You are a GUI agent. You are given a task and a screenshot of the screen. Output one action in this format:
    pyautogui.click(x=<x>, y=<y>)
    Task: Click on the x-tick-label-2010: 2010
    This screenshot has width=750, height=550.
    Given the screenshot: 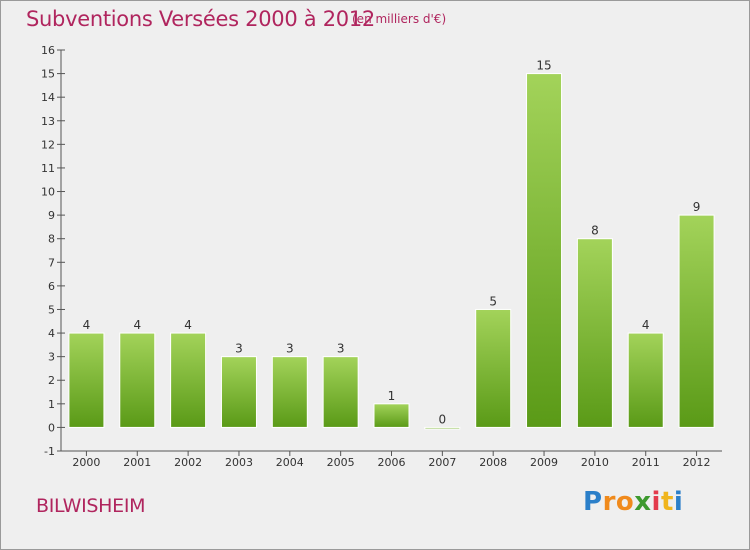 What is the action you would take?
    pyautogui.click(x=595, y=462)
    